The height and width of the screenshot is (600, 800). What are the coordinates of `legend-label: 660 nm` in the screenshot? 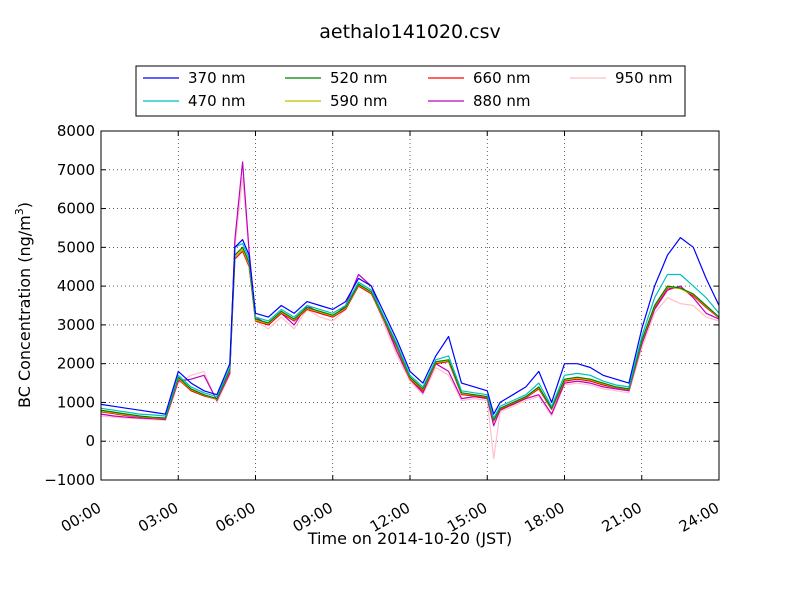 It's located at (502, 78).